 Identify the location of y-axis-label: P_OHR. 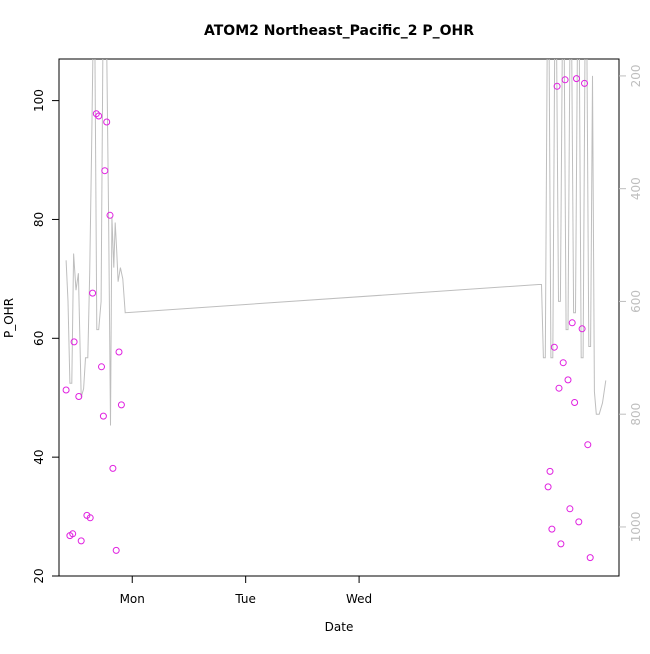
(9, 318).